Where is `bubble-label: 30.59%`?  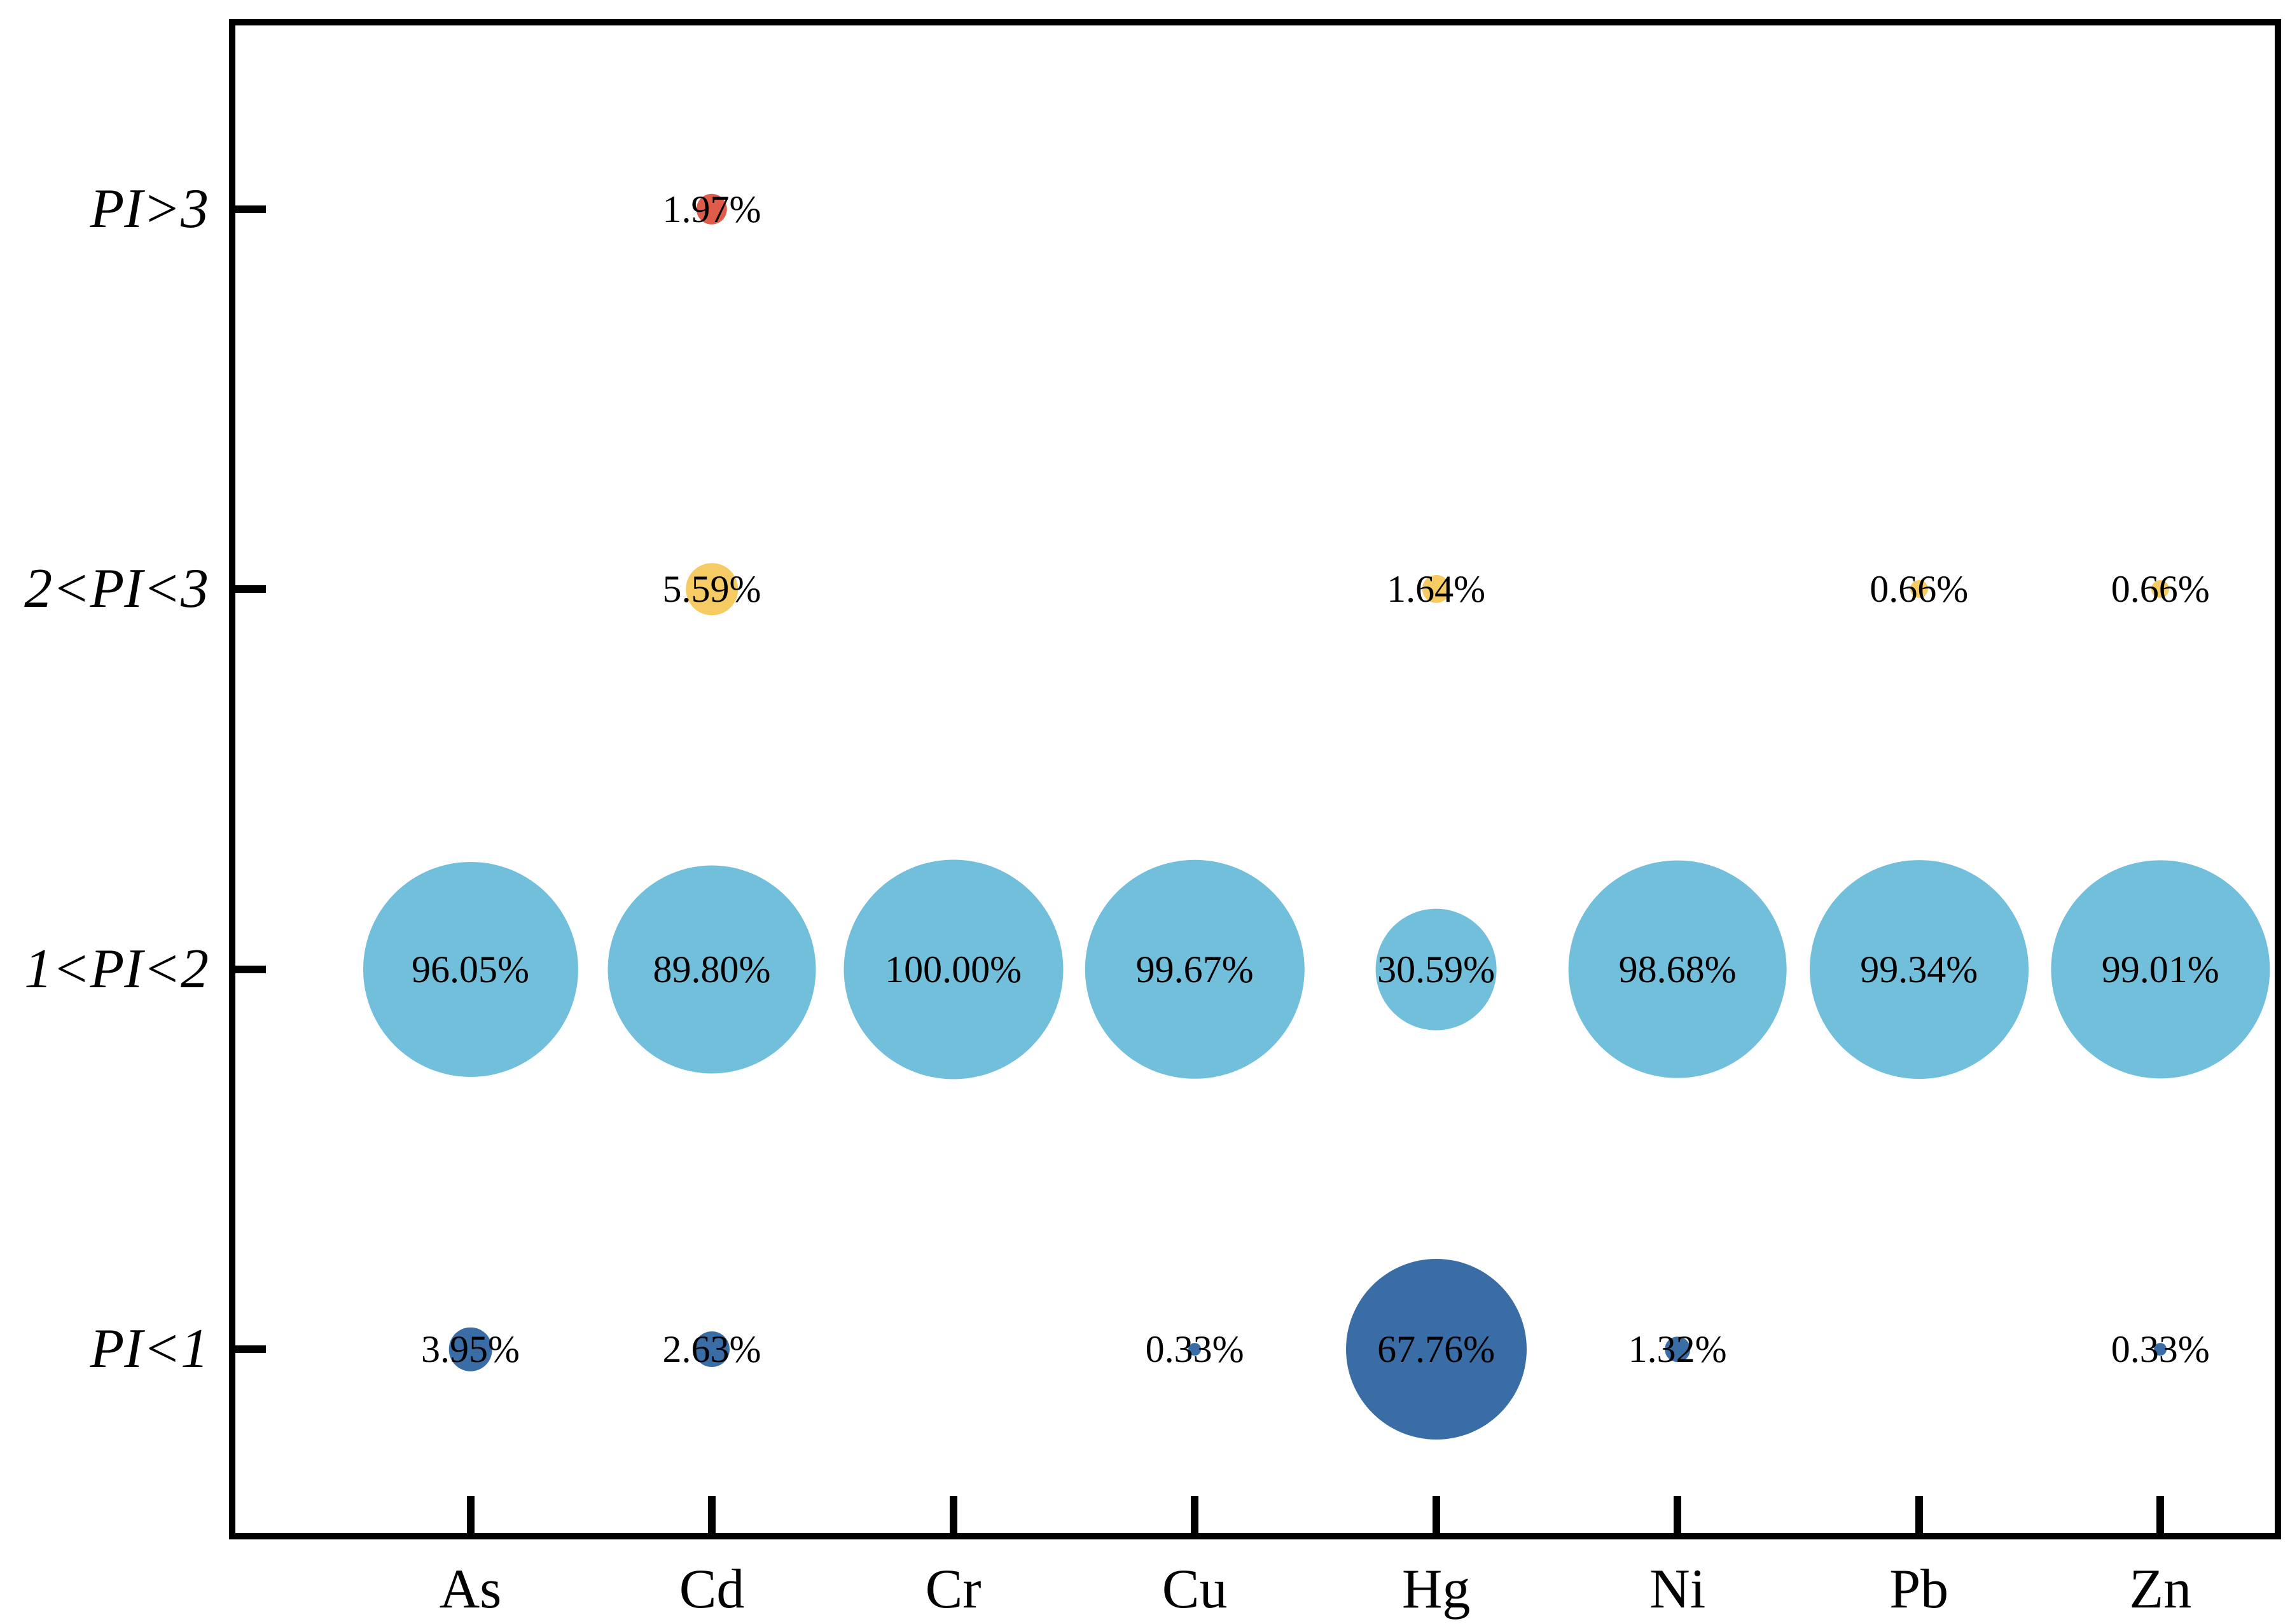 bubble-label: 30.59% is located at coordinates (1436, 969).